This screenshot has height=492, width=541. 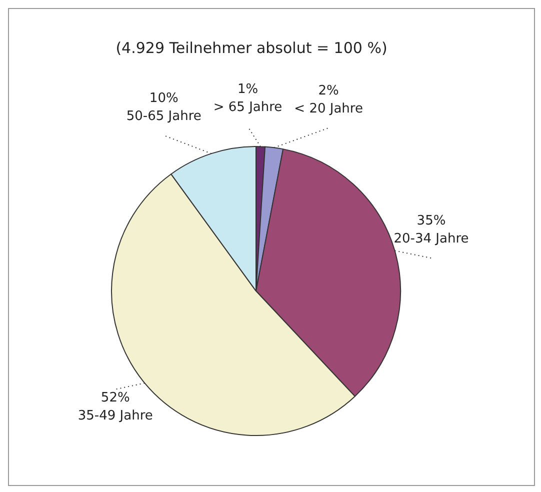 I want to click on data-label: 2%, so click(x=328, y=90).